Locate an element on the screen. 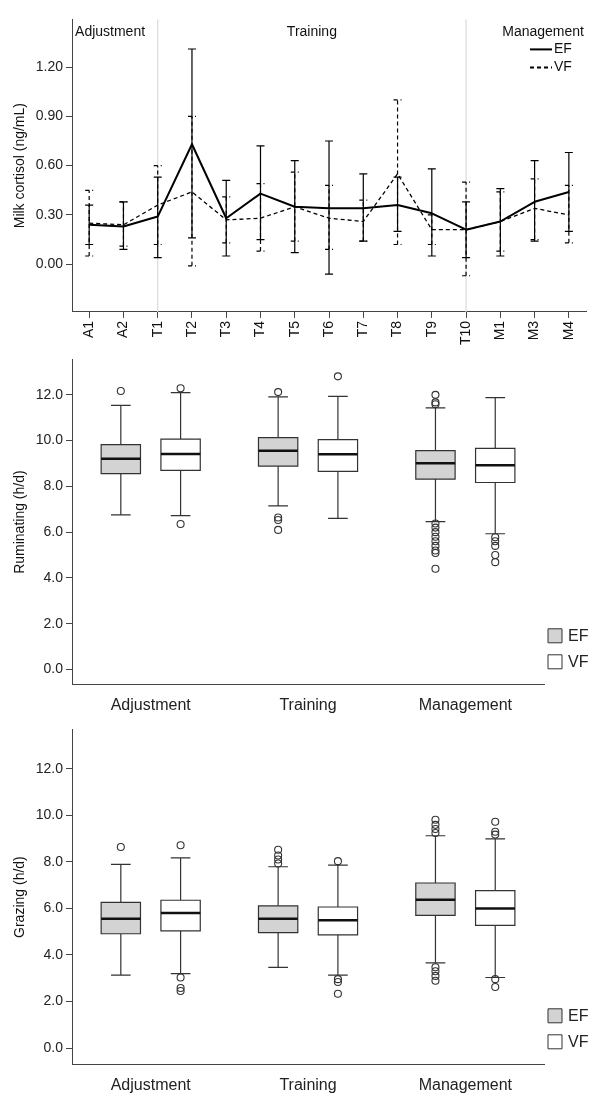 The image size is (614, 1108). y-axis-title: Ruminating (h/d) is located at coordinates (19, 522).